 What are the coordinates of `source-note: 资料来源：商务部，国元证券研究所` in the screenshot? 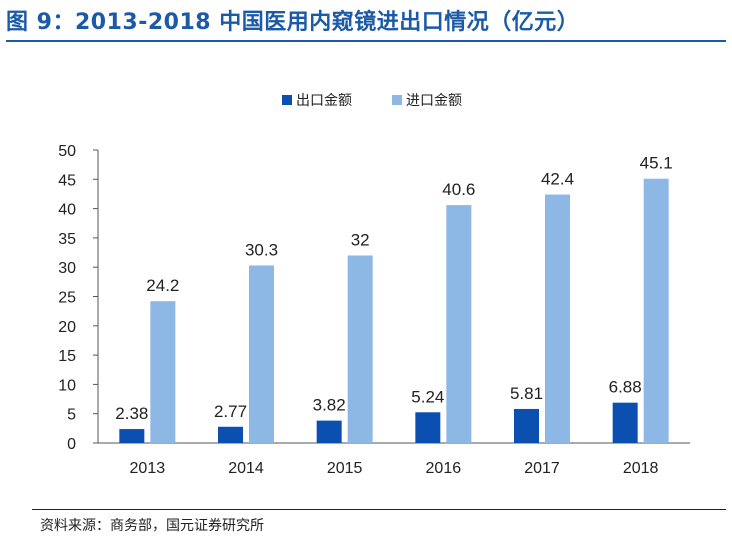 It's located at (152, 526).